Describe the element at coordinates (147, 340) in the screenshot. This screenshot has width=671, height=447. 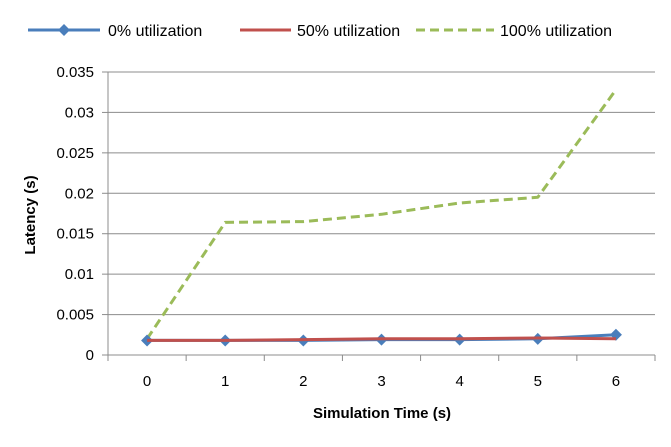
I see `data-point-diamond` at that location.